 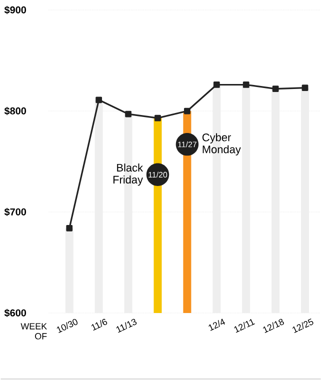 What do you see at coordinates (99, 324) in the screenshot?
I see `x-tick-label: 11/6` at bounding box center [99, 324].